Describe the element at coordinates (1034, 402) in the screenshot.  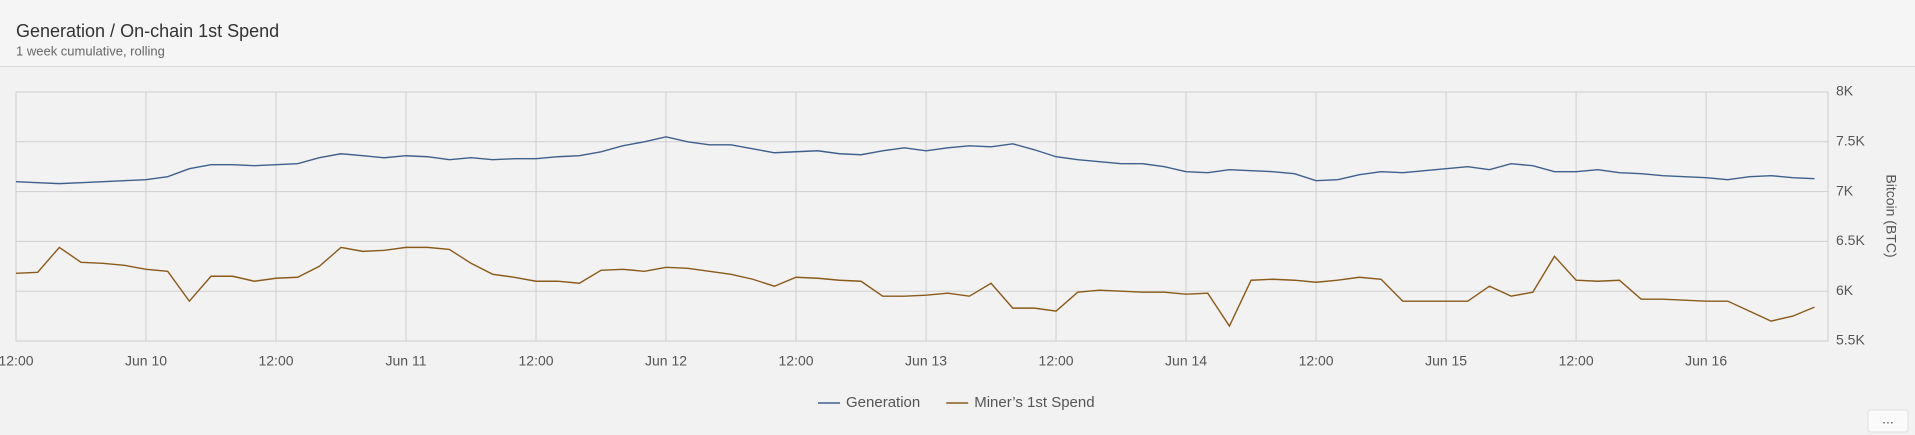
I see `legend-label: Miner’s 1st Spend` at that location.